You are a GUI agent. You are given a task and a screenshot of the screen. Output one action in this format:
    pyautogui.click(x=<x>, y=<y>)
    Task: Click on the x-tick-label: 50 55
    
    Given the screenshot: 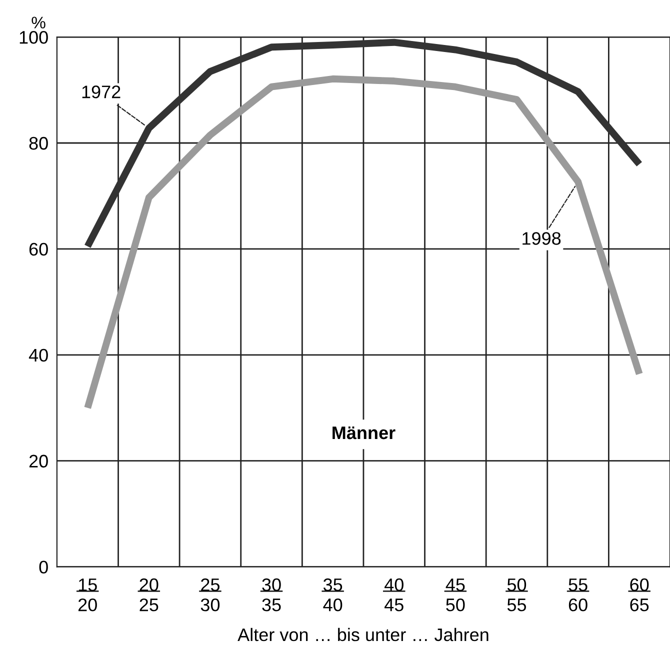 What is the action you would take?
    pyautogui.click(x=516, y=595)
    